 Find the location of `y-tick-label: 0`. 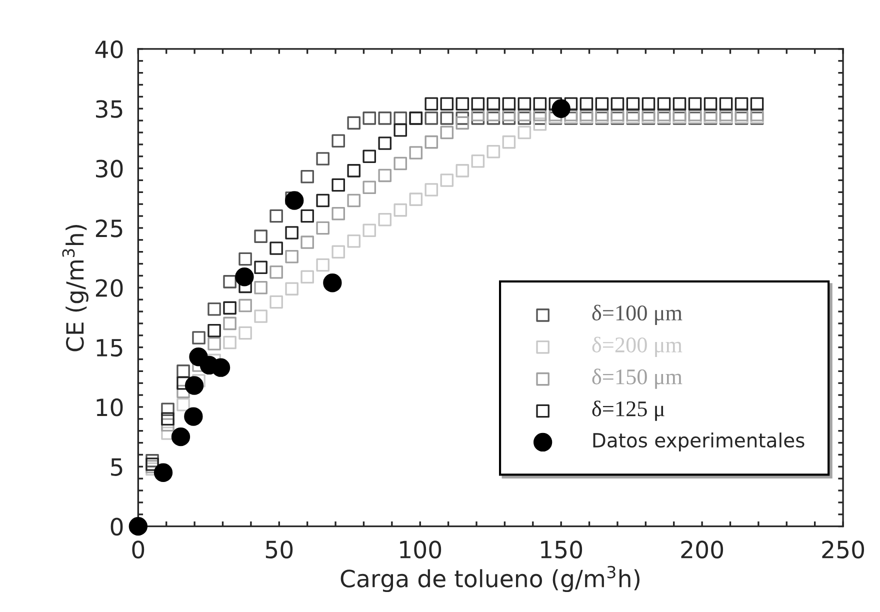

y-tick-label: 0 is located at coordinates (116, 527).